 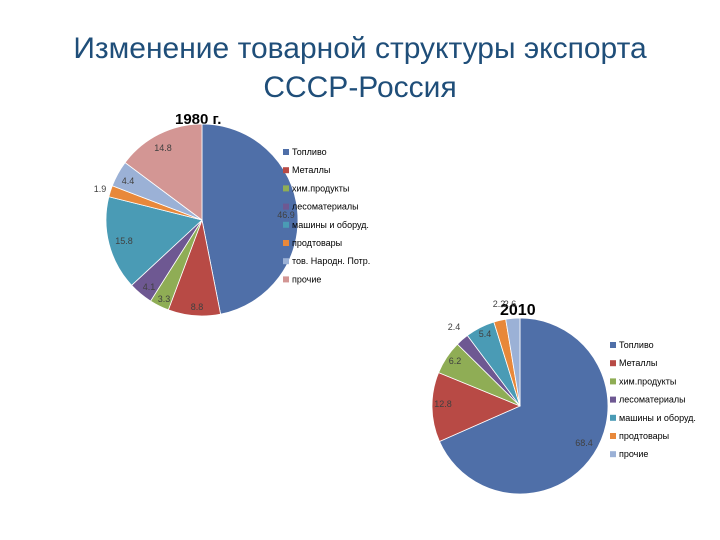 What do you see at coordinates (647, 381) in the screenshot?
I see `legend-label-2010-2: хим.продукты` at bounding box center [647, 381].